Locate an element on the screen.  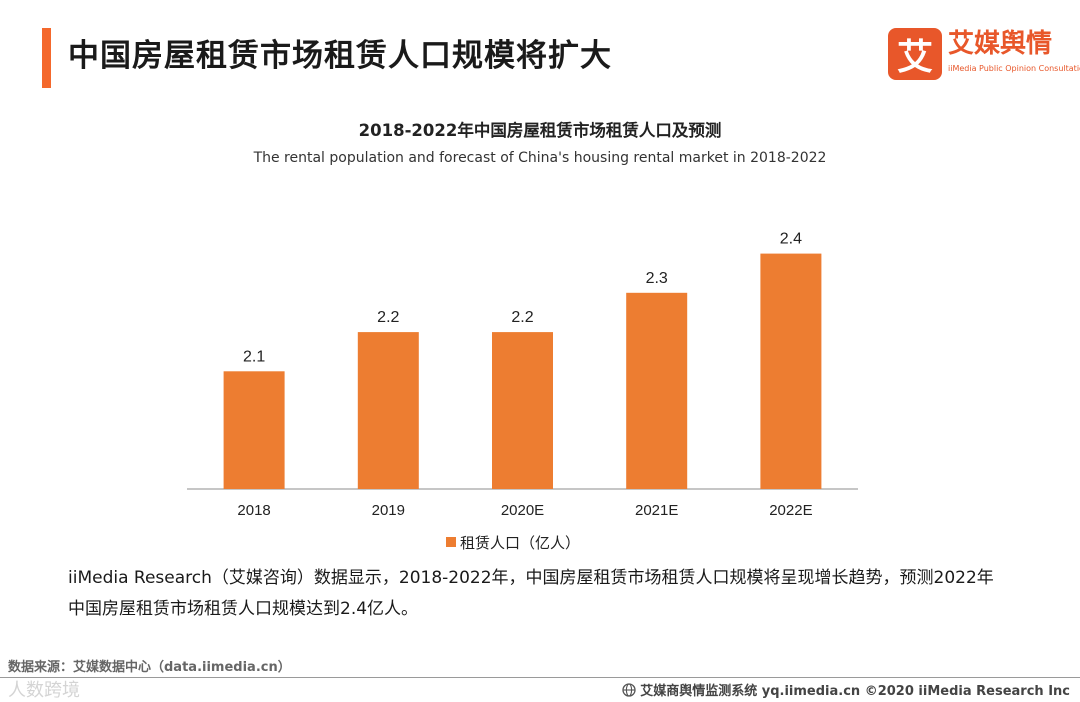
bar-2019 is located at coordinates (388, 410).